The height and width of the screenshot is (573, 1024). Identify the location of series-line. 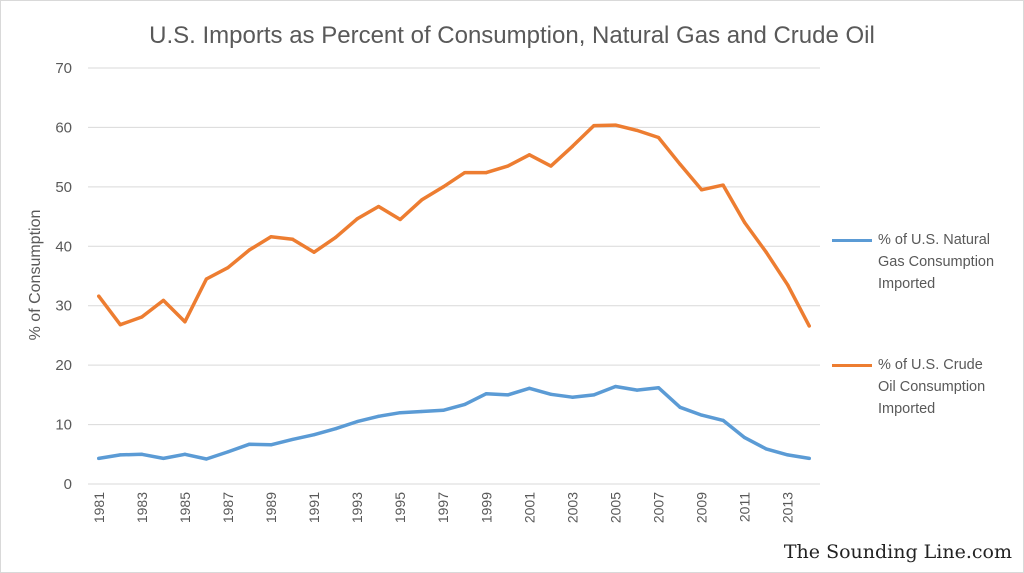
(454, 422).